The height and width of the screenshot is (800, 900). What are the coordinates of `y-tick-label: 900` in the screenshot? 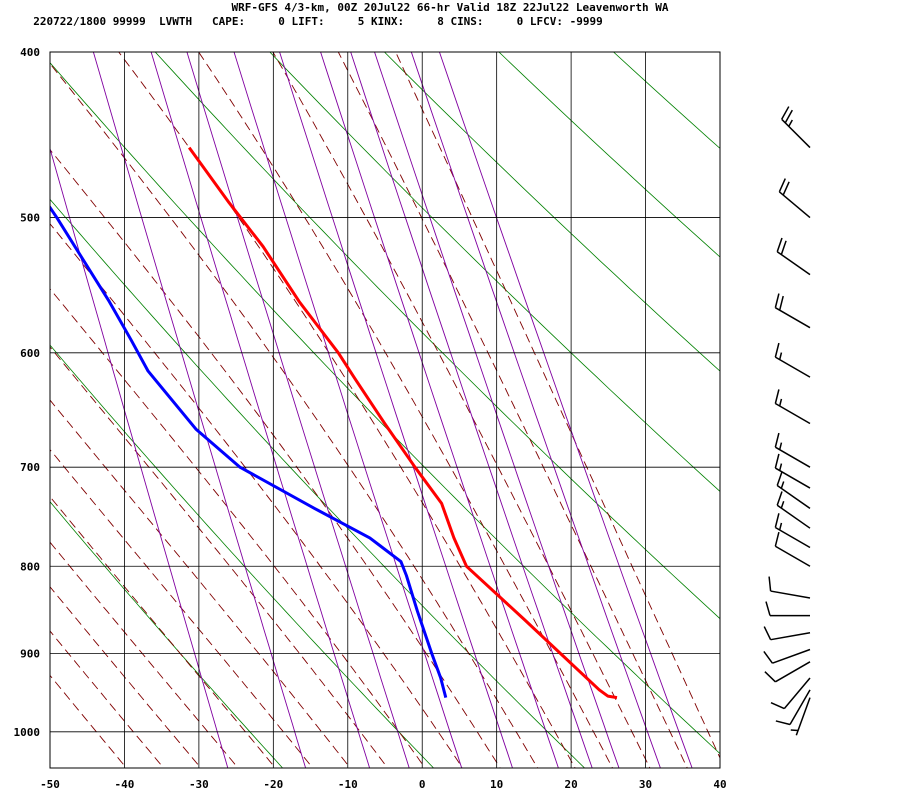 It's located at (30, 654).